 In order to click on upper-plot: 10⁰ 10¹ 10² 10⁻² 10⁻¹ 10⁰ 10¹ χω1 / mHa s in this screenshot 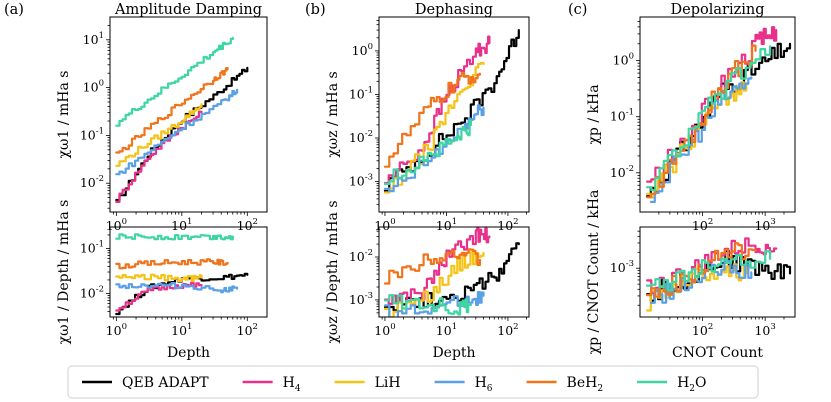, I will do `click(162, 124)`.